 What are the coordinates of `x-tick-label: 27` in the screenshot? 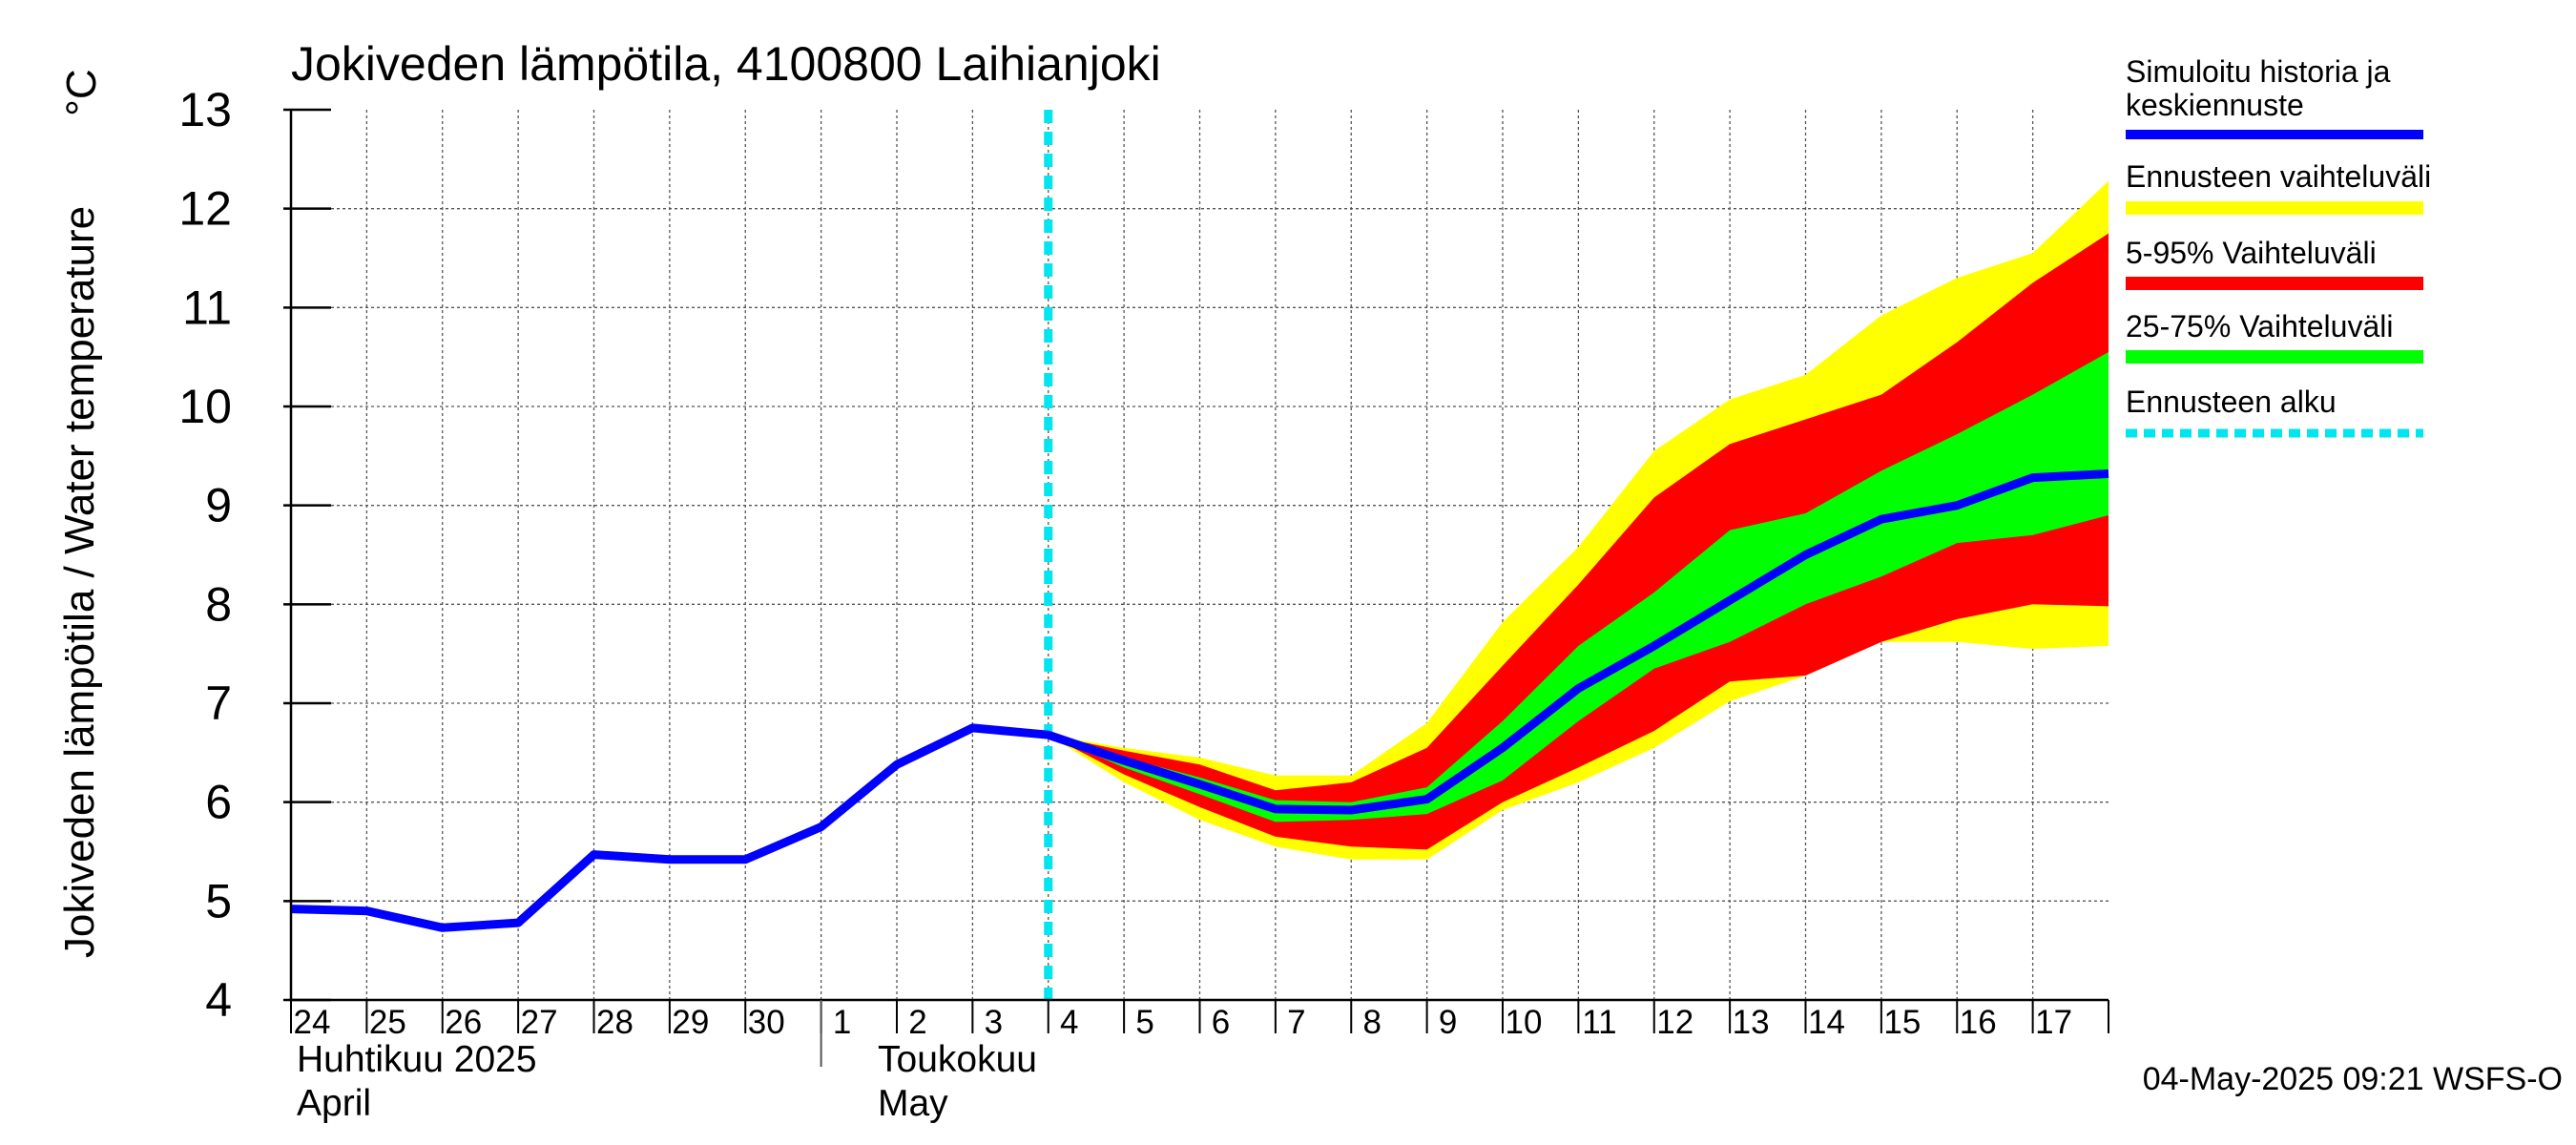 It's located at (539, 1022).